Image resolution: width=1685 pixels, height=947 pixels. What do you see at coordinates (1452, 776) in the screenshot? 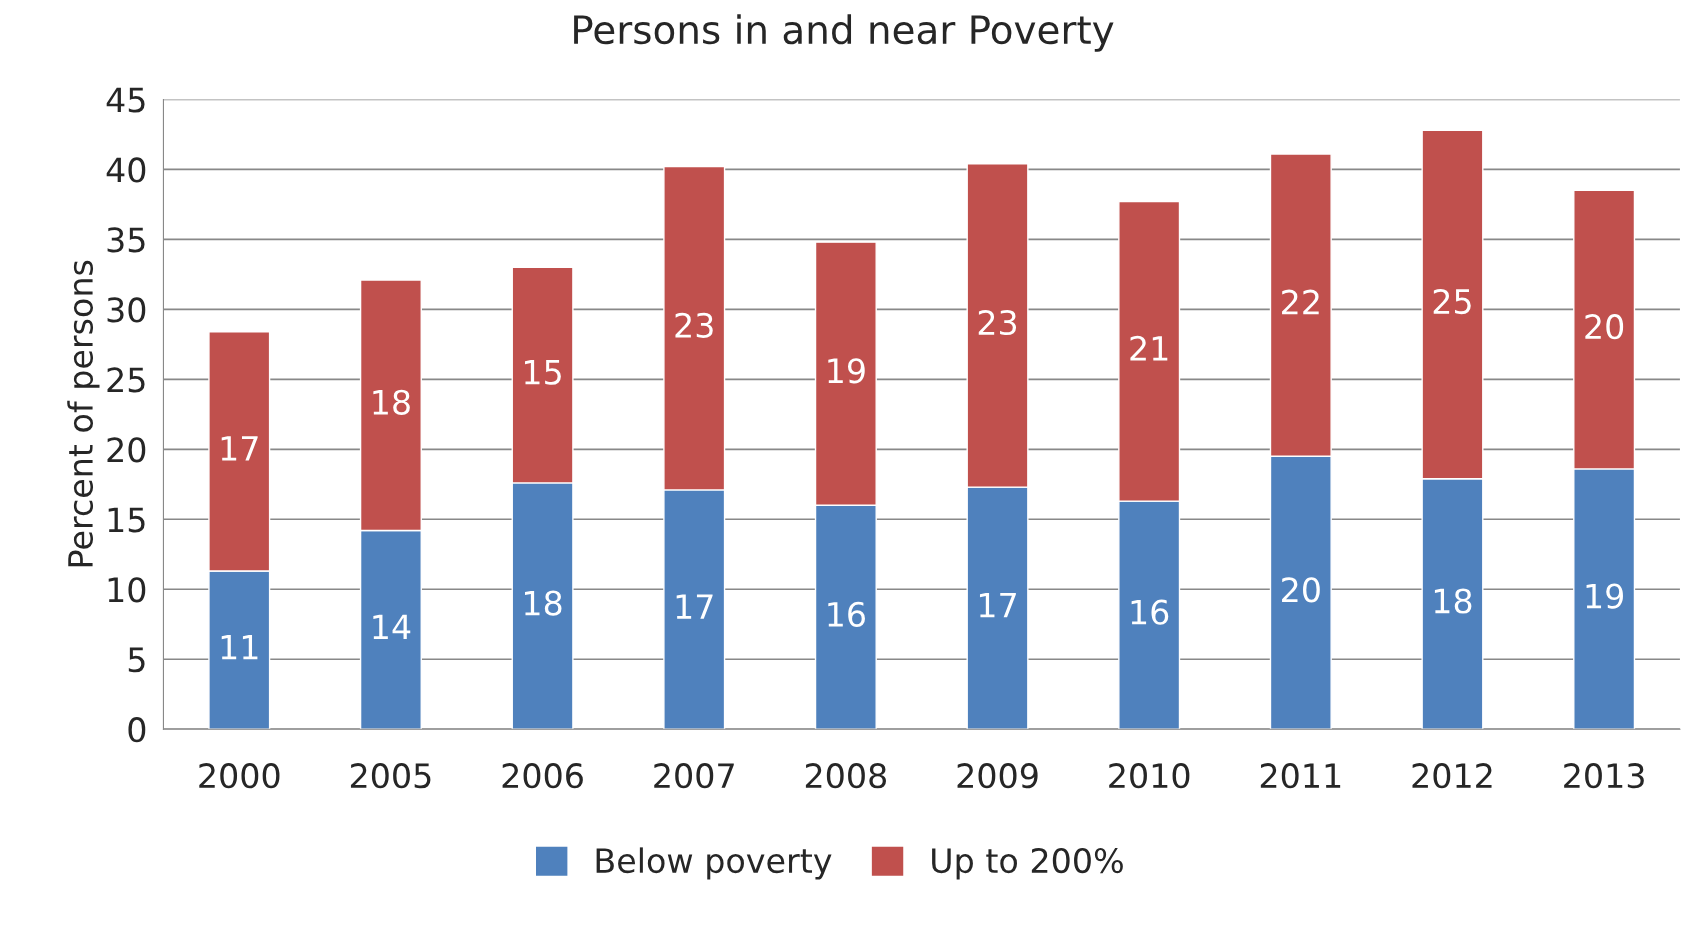
I see `x-tick-label: 2012` at bounding box center [1452, 776].